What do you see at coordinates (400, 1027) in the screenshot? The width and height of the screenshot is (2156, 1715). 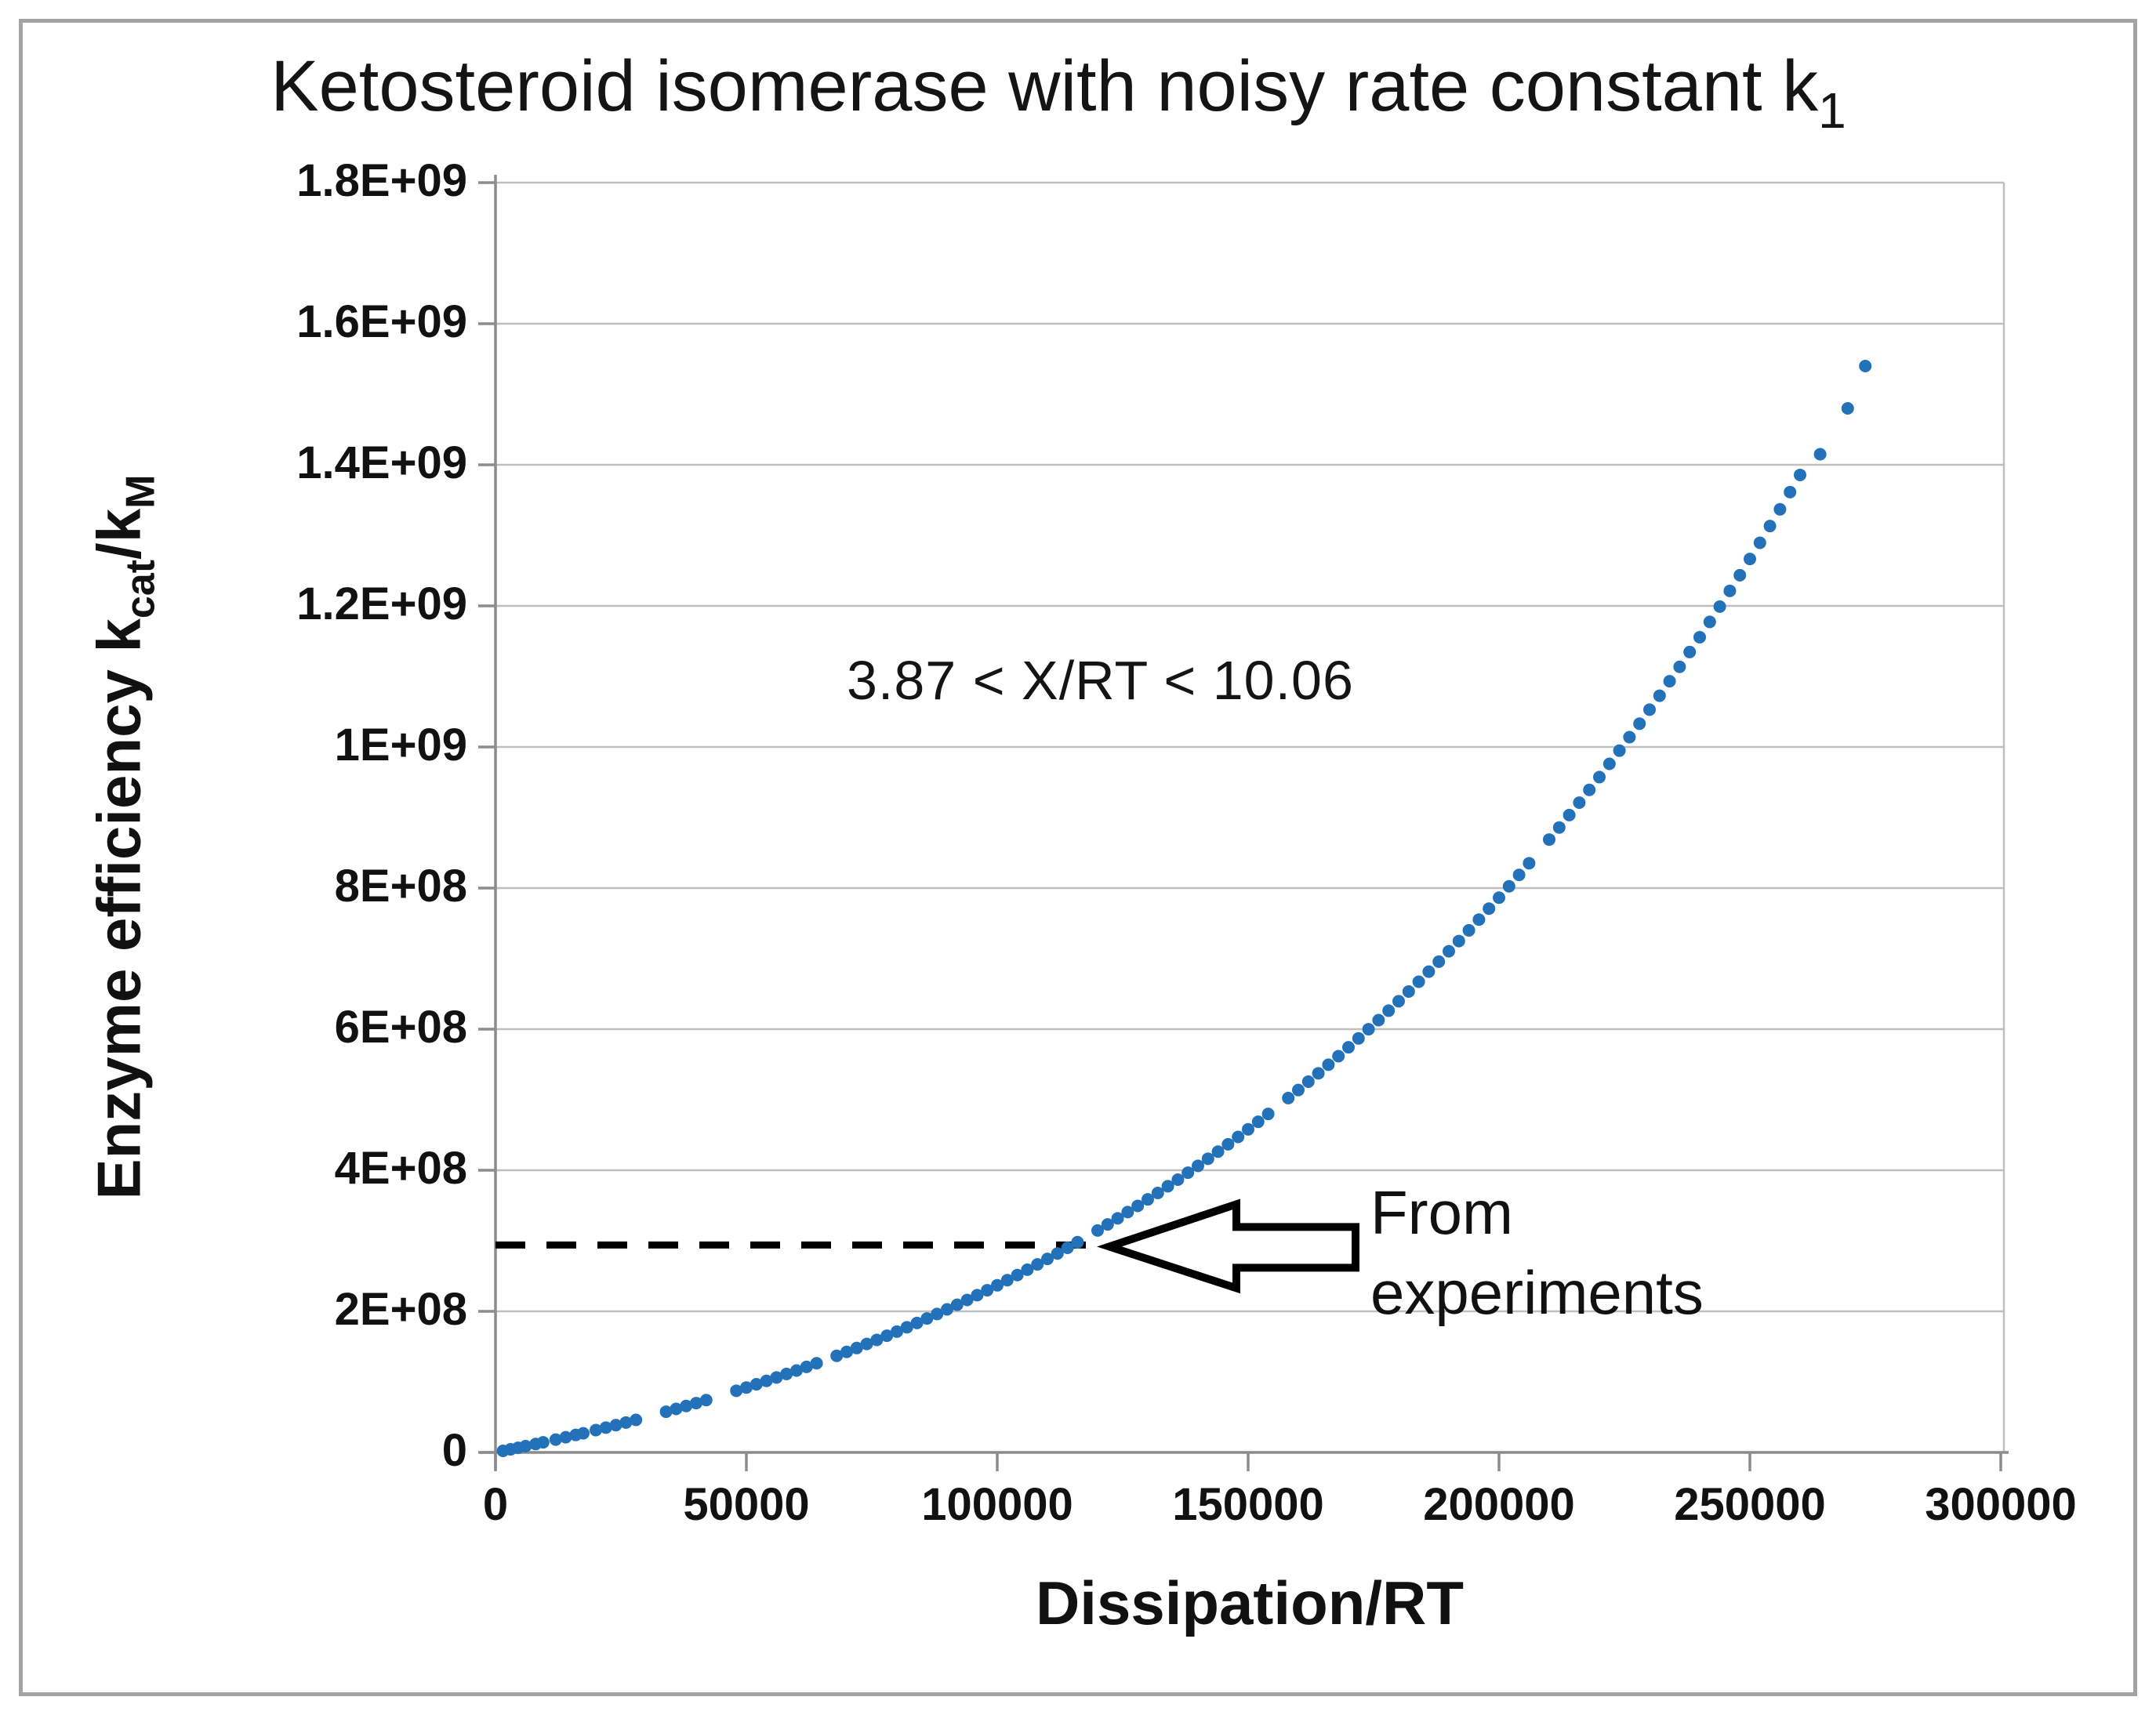 I see `y-tick-label: 6E+08` at bounding box center [400, 1027].